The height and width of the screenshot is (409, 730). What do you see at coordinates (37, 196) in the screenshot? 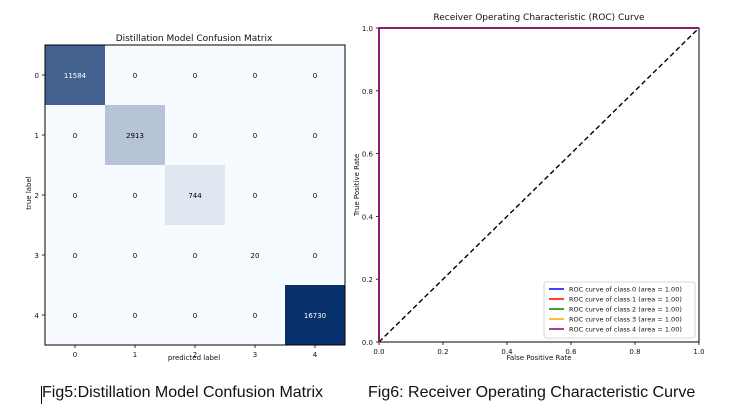
I see `y-tick-label: 2` at bounding box center [37, 196].